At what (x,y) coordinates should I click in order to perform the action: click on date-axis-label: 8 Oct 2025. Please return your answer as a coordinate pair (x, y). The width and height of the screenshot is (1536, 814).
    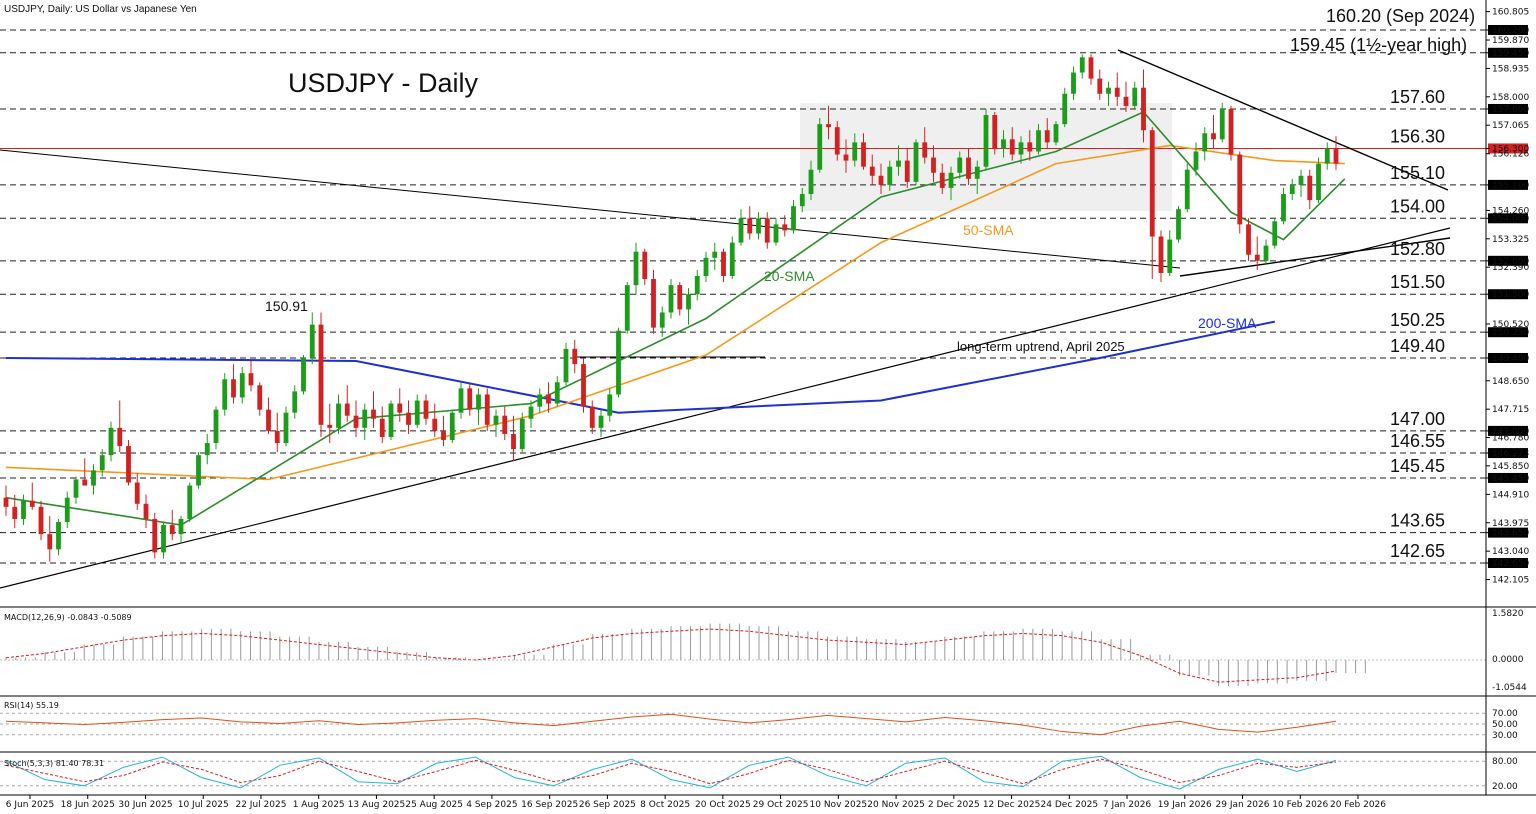
    Looking at the image, I should click on (665, 805).